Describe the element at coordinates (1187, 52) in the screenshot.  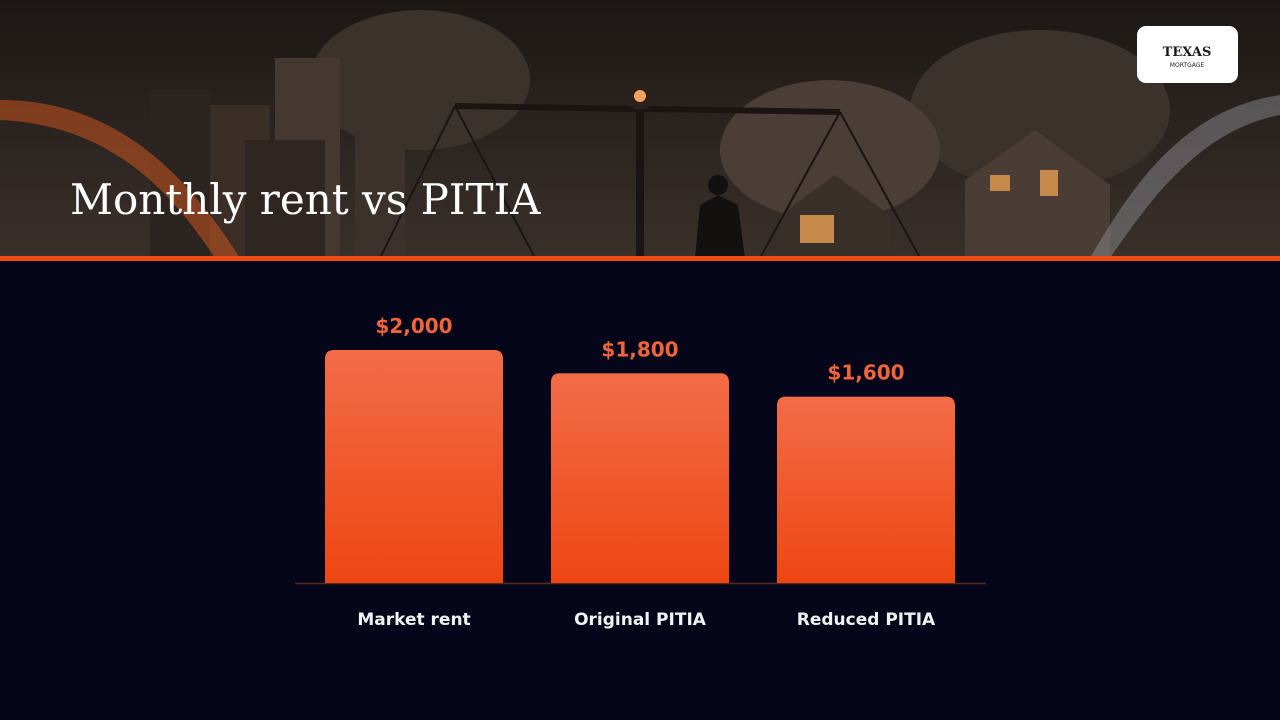
I see `logo-name: TEXAS` at that location.